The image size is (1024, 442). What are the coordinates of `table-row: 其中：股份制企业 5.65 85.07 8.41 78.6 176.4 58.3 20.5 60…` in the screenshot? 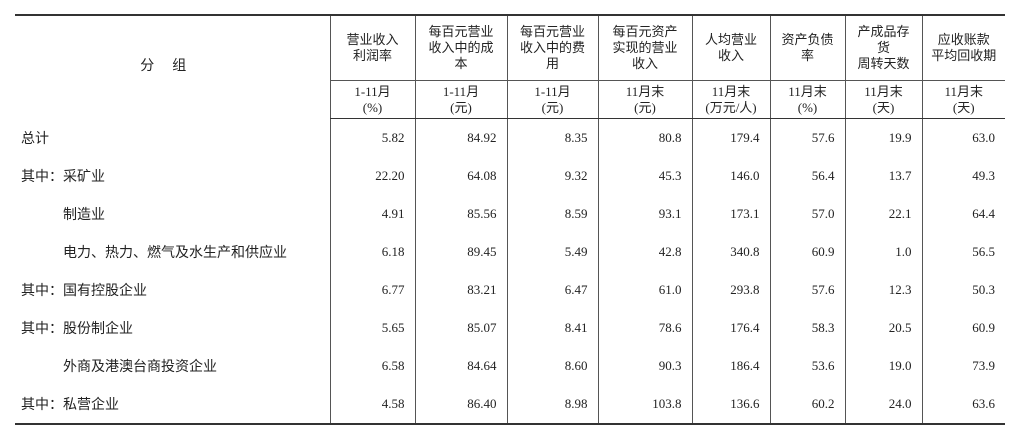 It's located at (510, 328).